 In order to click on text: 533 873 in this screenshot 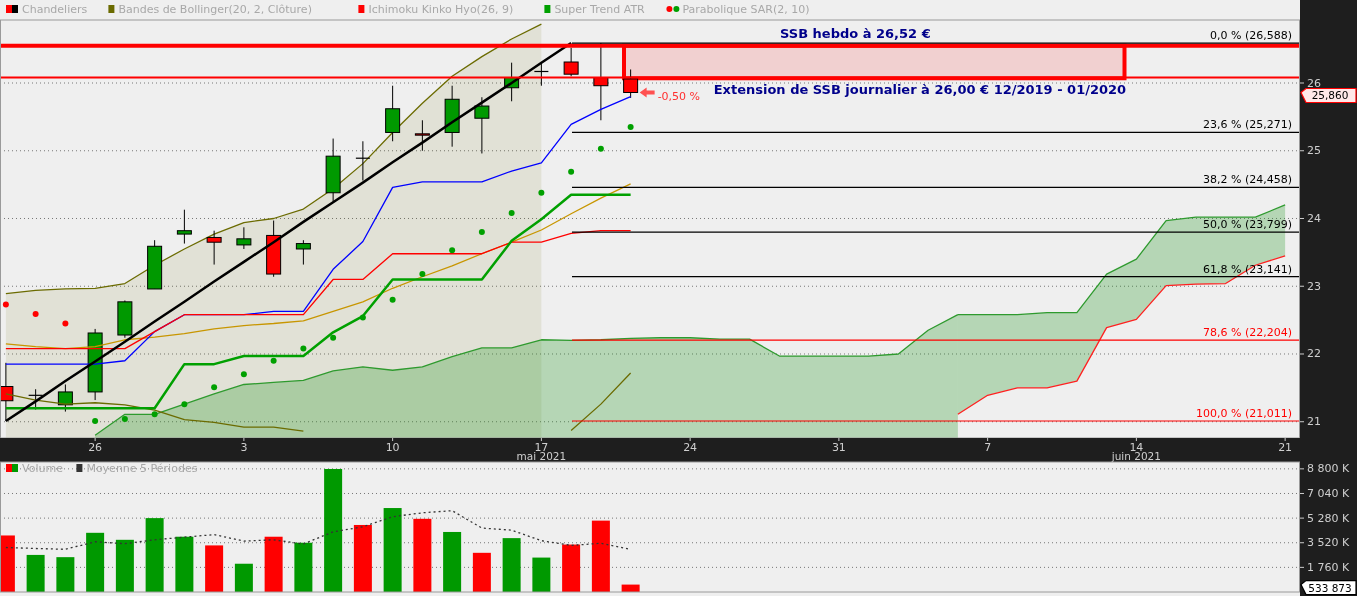, I will do `click(1330, 587)`.